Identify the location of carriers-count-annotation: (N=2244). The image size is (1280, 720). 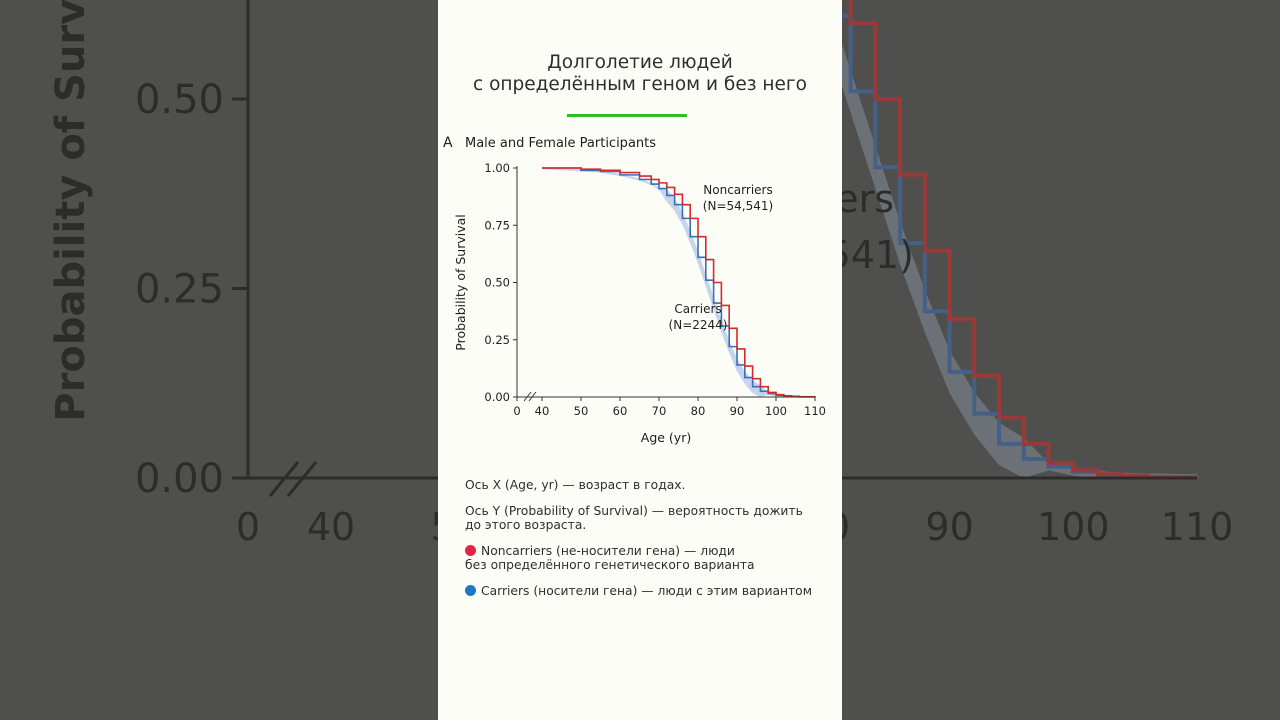
(698, 325).